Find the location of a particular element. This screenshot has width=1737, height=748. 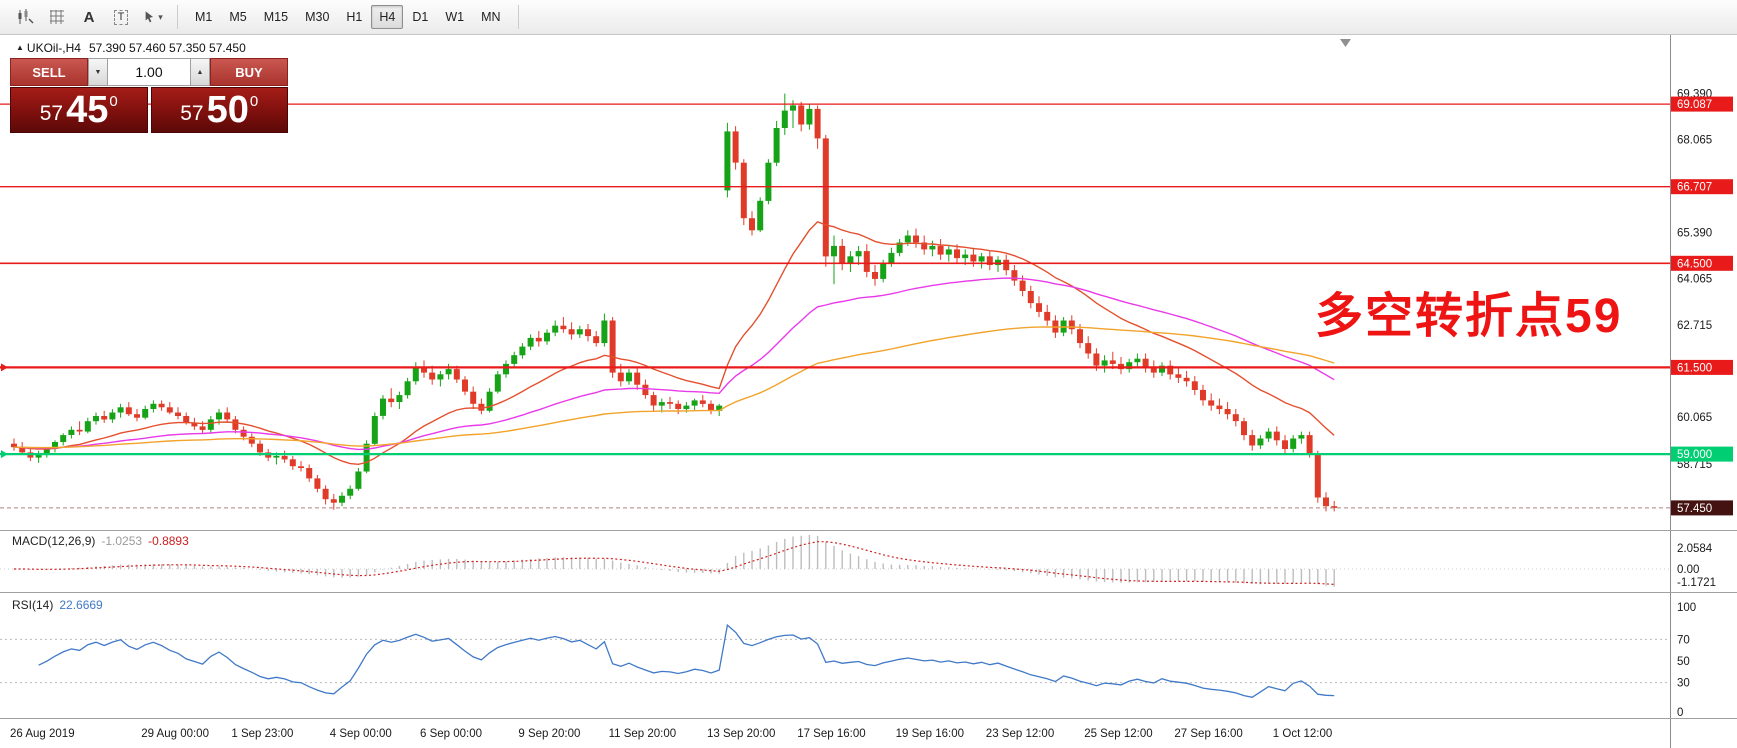

svg-text: 0 is located at coordinates (1680, 713).